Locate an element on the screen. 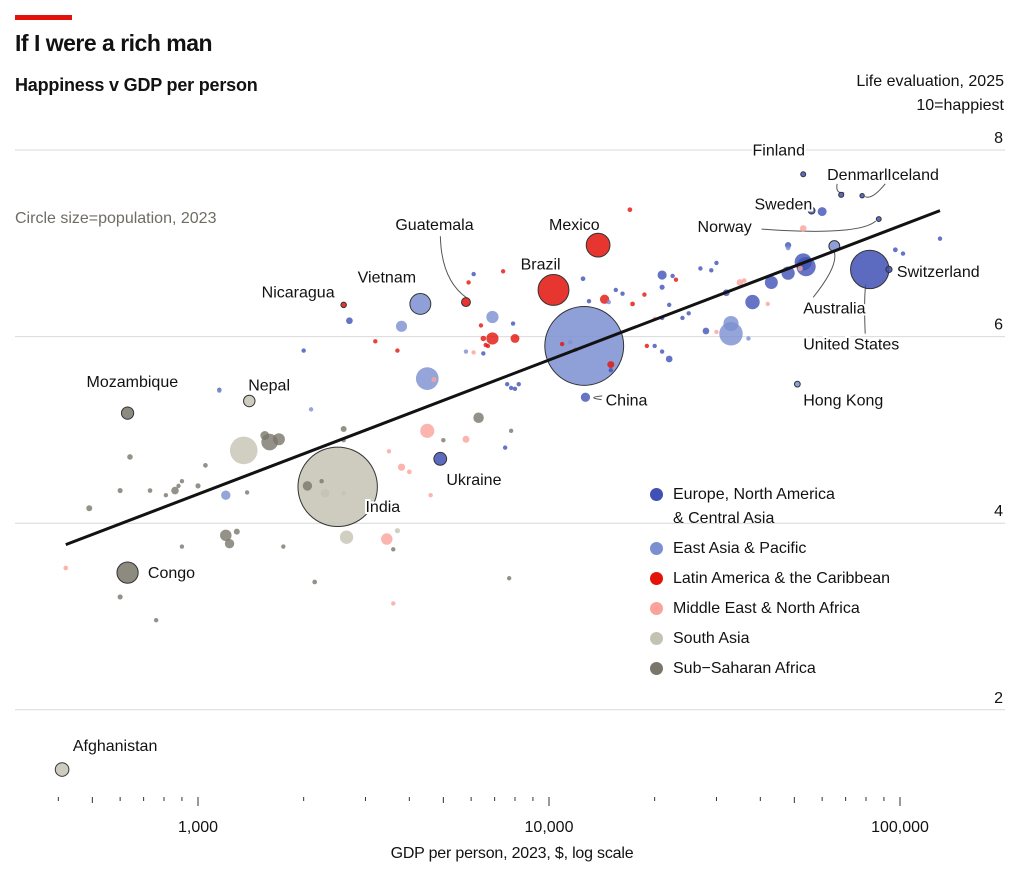 This screenshot has width=1024, height=872. legend-item-sa: South Asia is located at coordinates (770, 639).